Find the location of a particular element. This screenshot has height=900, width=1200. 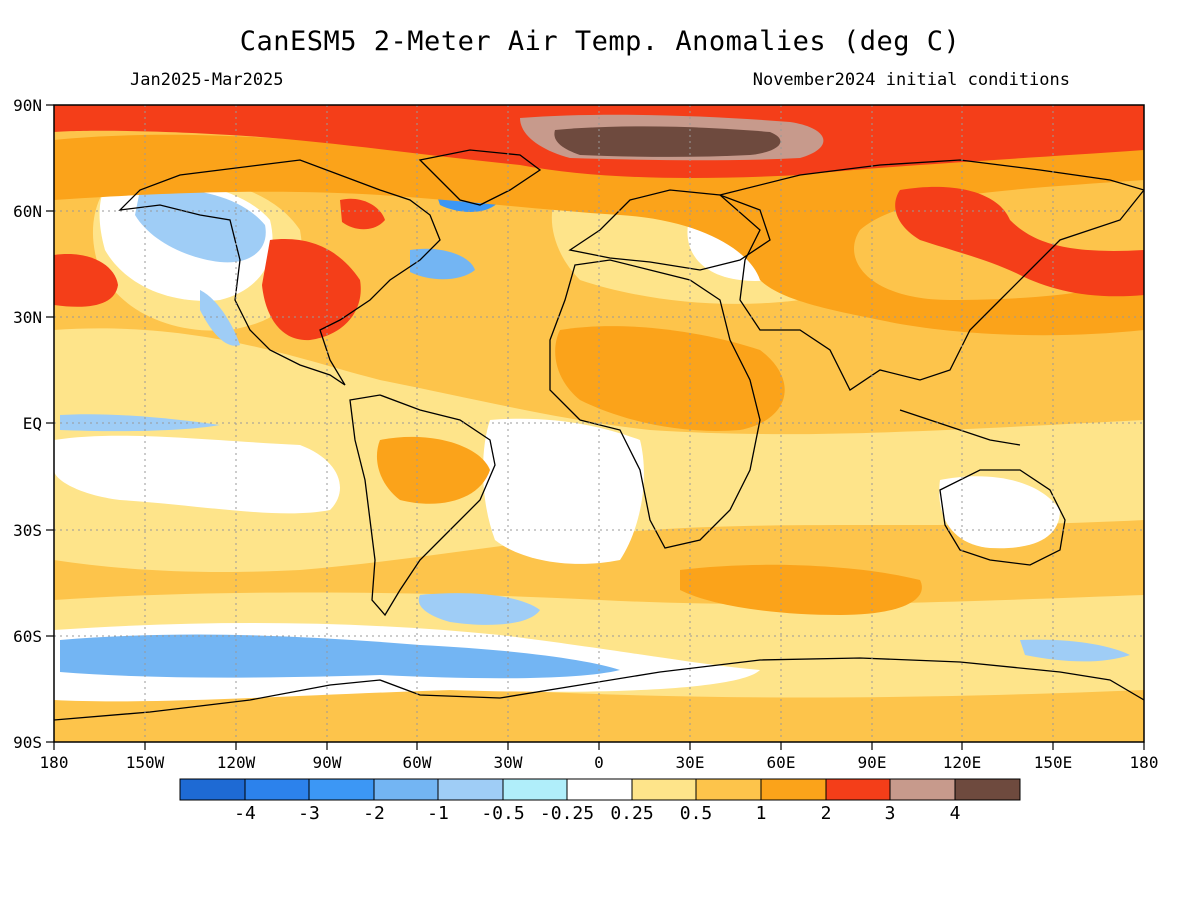

lat-label: 30S is located at coordinates (27, 530).